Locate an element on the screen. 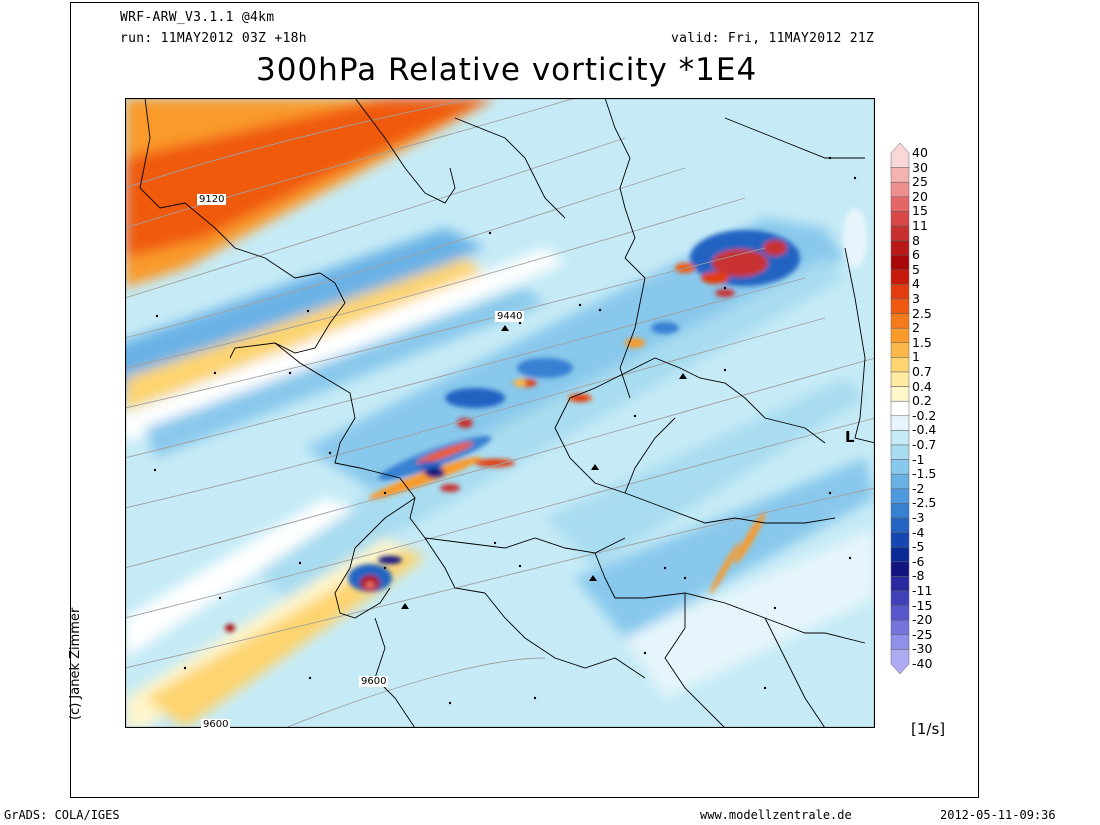 This screenshot has width=1100, height=825. legend-tick-label: 1 is located at coordinates (916, 357).